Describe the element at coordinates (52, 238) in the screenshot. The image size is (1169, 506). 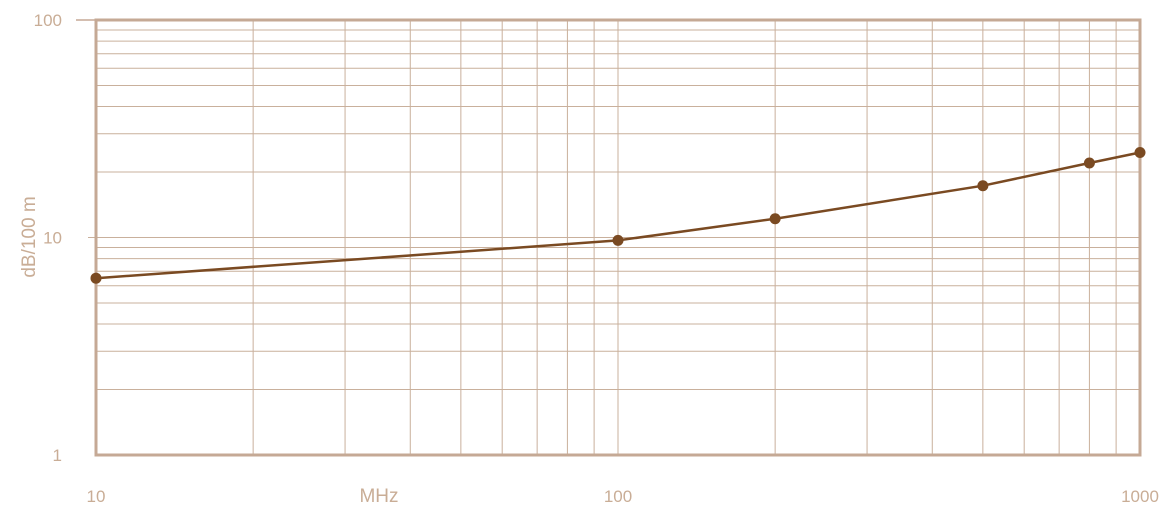
I see `y-tick-label: 10` at that location.